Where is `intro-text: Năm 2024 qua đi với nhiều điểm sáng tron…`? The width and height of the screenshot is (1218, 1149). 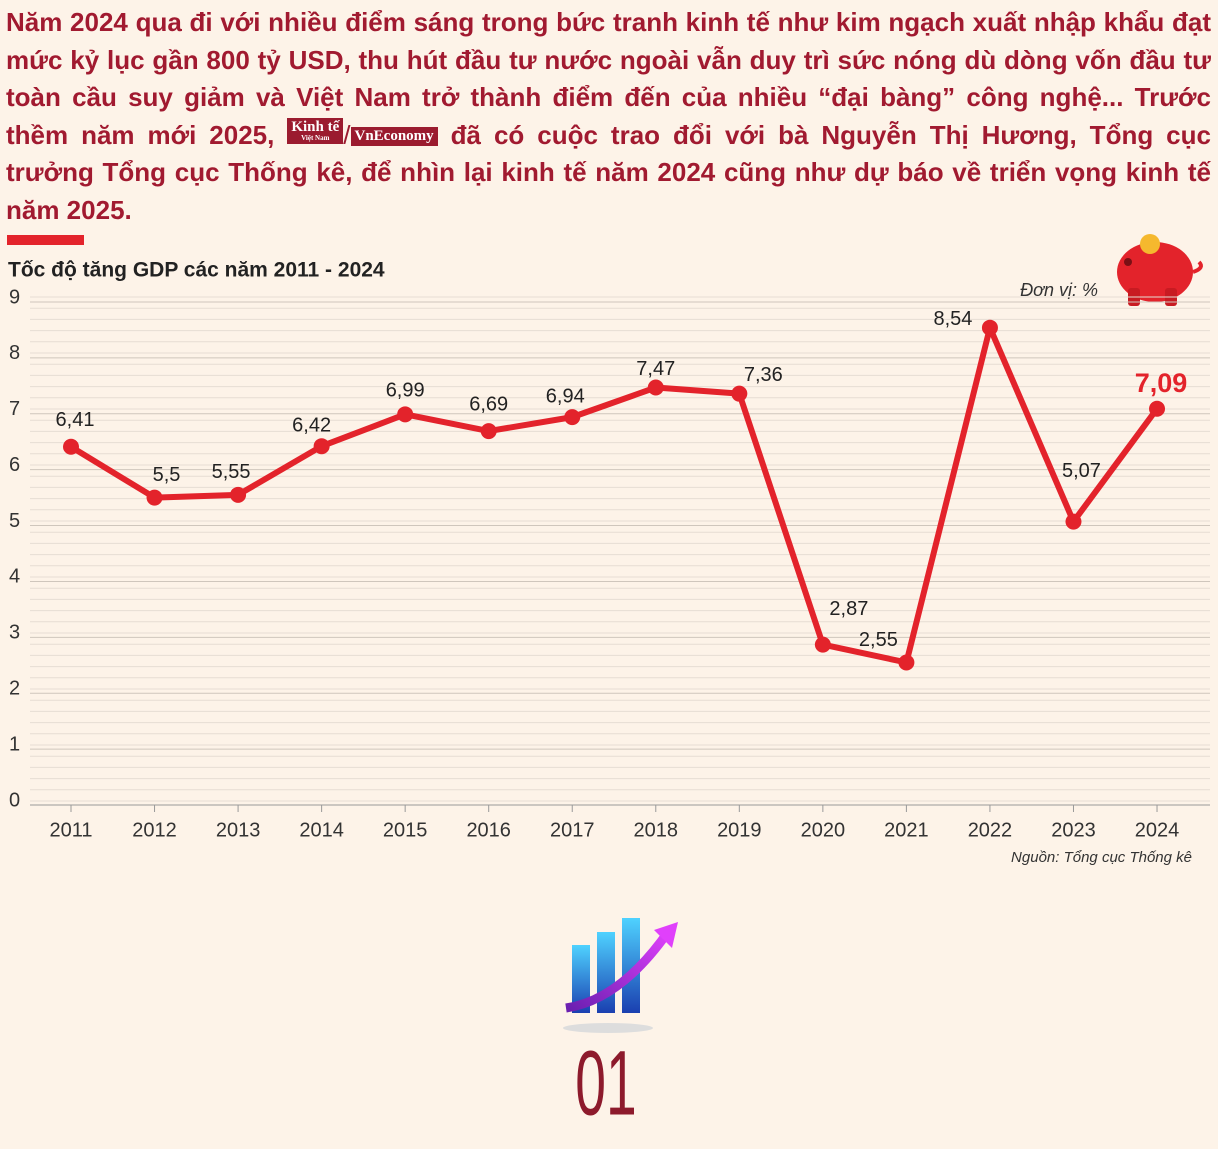
intro-text: Năm 2024 qua đi với nhiều điểm sáng tron… is located at coordinates (608, 78).